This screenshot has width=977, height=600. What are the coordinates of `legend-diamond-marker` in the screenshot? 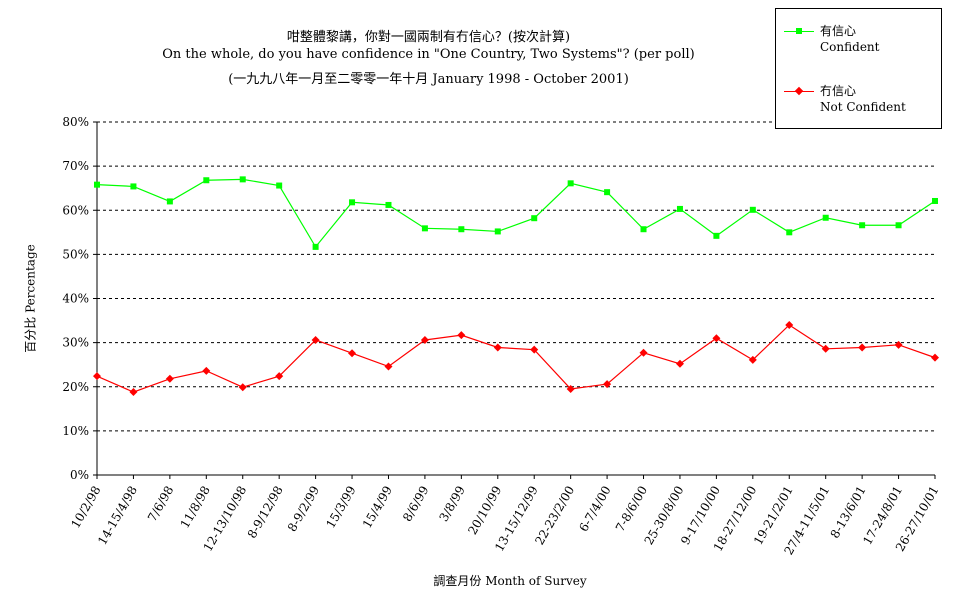 It's located at (799, 91).